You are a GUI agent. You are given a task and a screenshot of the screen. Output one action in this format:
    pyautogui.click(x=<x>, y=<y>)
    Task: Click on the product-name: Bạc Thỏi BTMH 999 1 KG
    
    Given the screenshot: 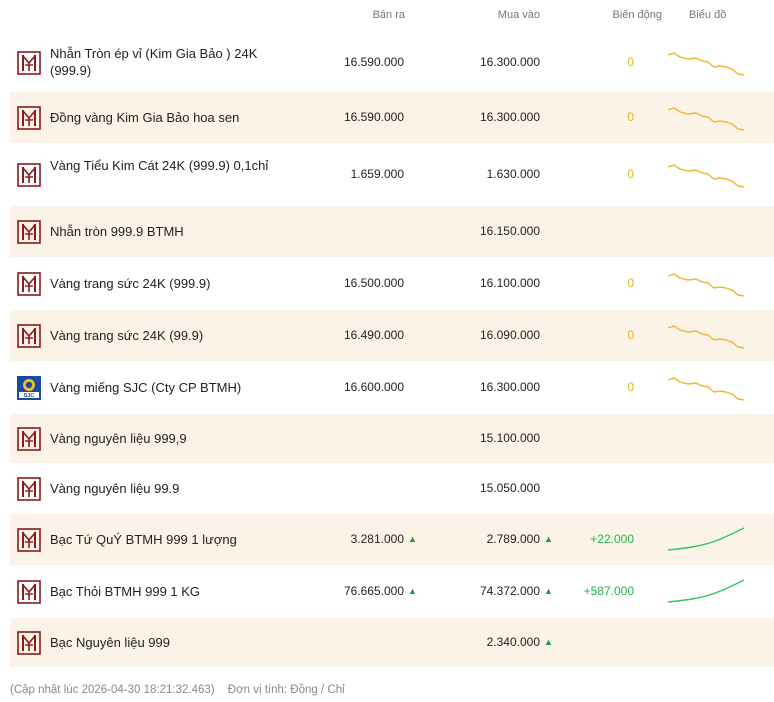 What is the action you would take?
    pyautogui.click(x=125, y=591)
    